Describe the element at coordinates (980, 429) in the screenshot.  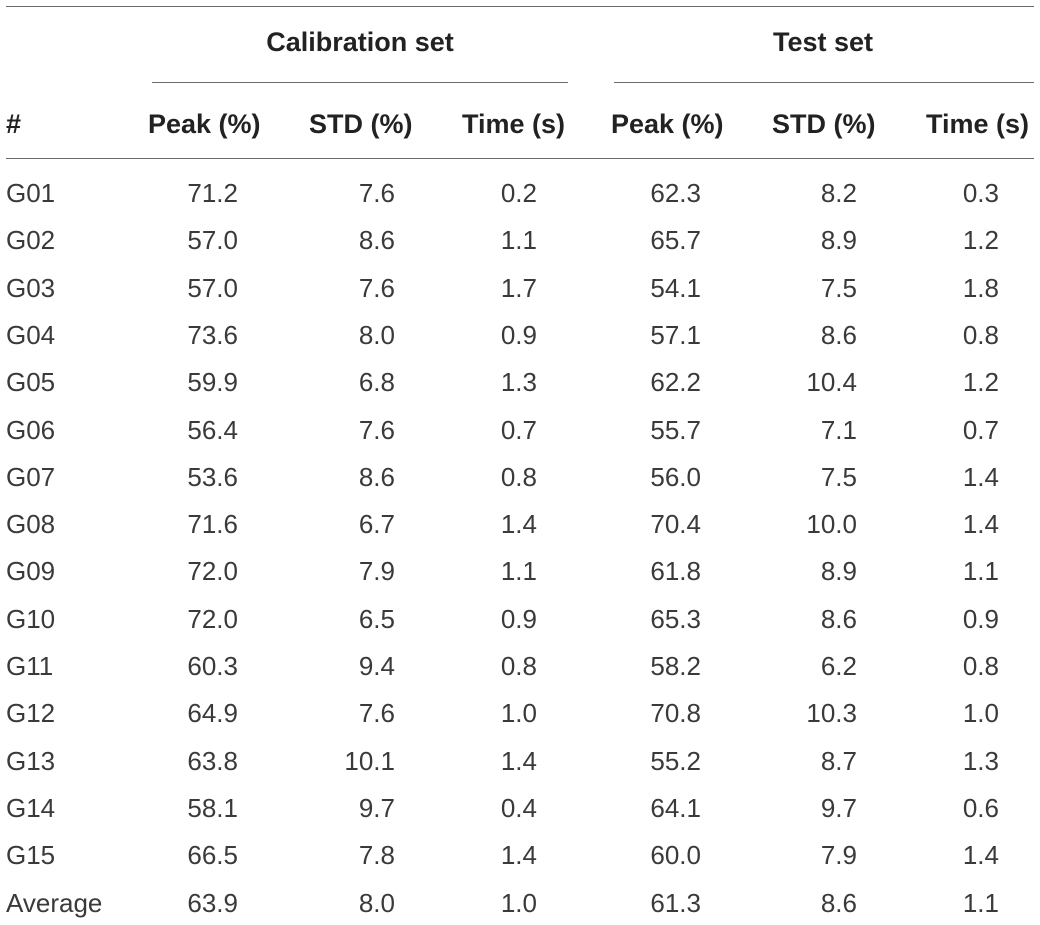
I see `cell-test-time: 0.7` at that location.